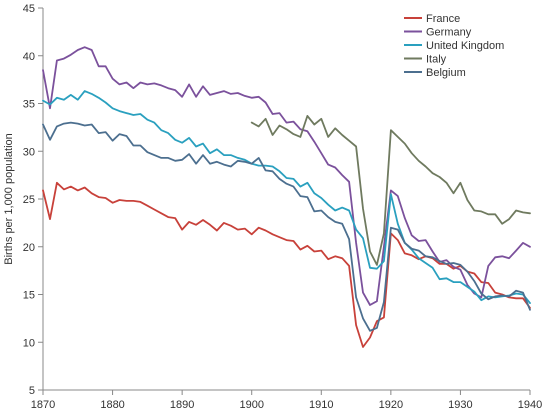 The height and width of the screenshot is (418, 550). I want to click on y-tick-label: 20, so click(29, 248).